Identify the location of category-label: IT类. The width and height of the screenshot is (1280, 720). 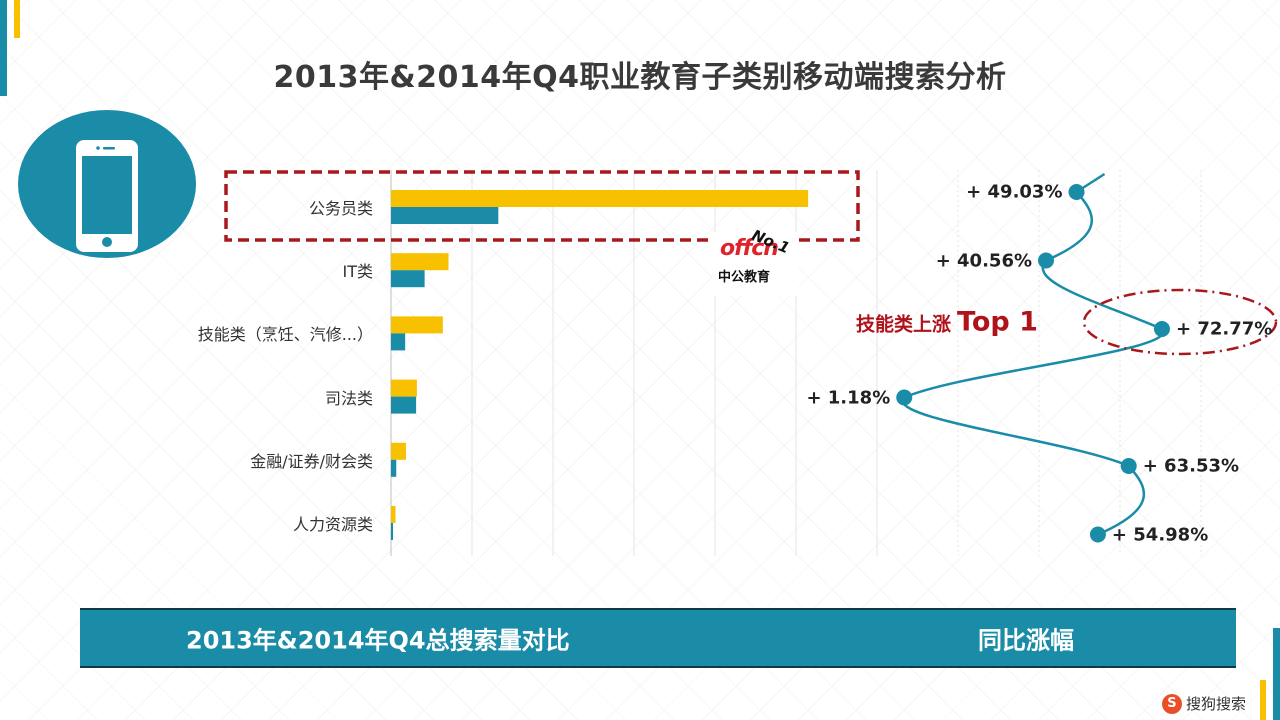
(358, 272).